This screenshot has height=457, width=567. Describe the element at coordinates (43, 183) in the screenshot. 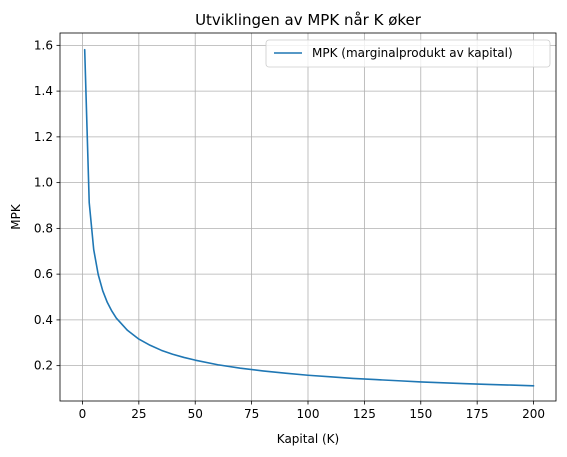

I see `y-tick-label: 1.0` at that location.